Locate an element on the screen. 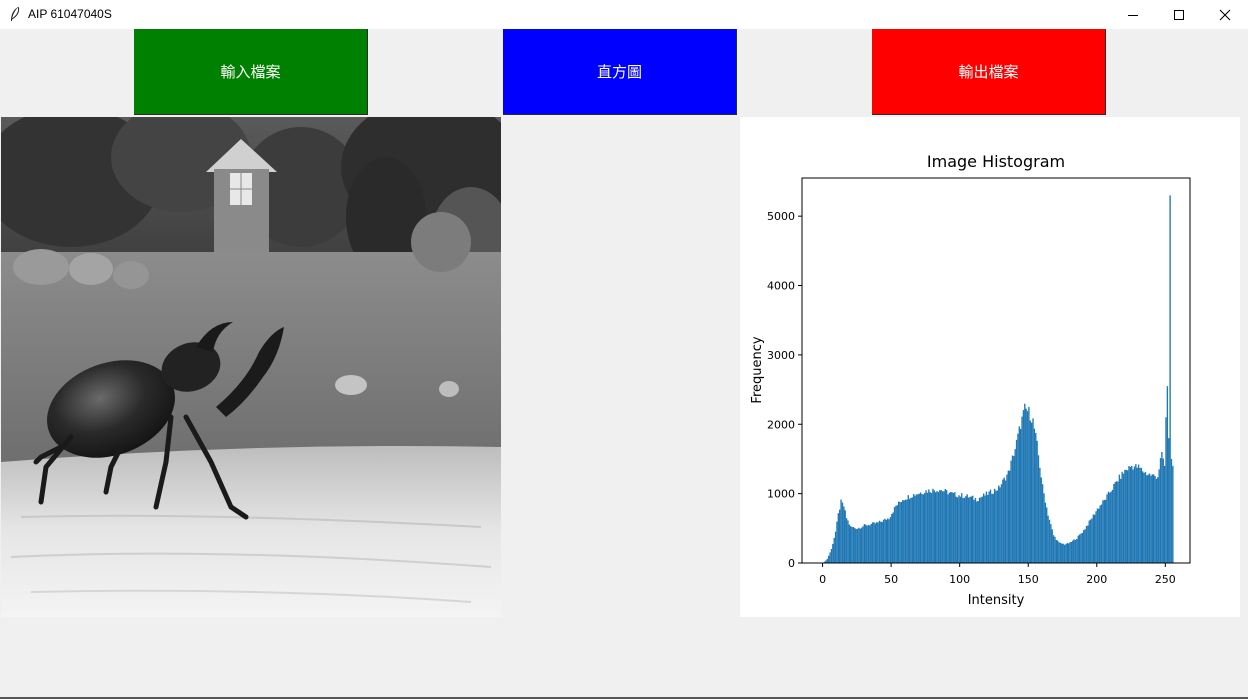  window-bottom-edge is located at coordinates (624, 698).